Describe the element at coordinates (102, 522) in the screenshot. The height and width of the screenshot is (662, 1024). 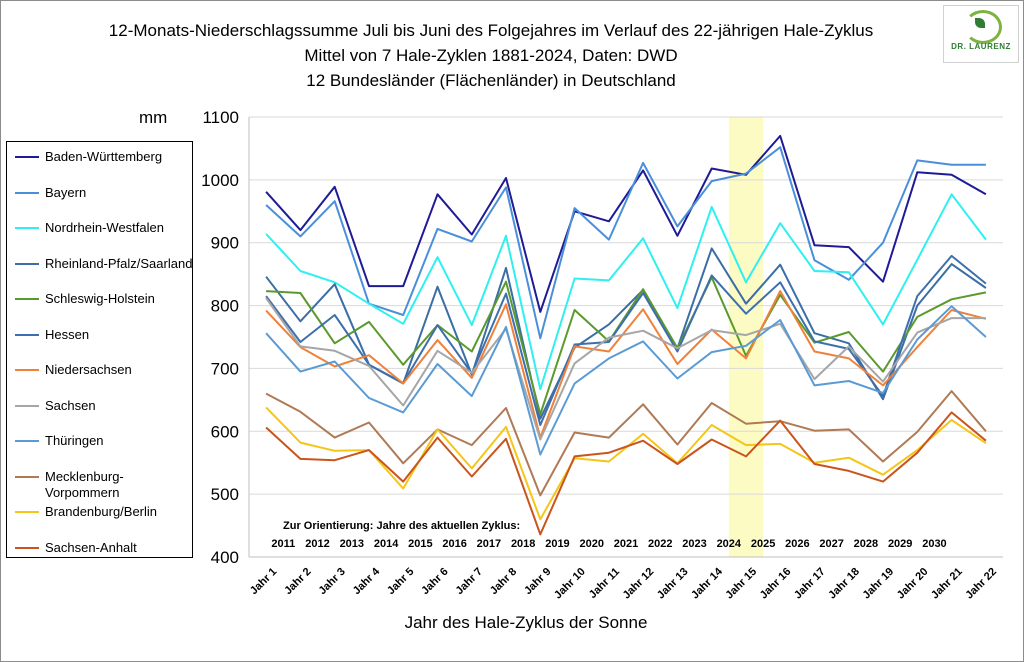
I see `legend-item: Brandenburg/Berlin` at that location.